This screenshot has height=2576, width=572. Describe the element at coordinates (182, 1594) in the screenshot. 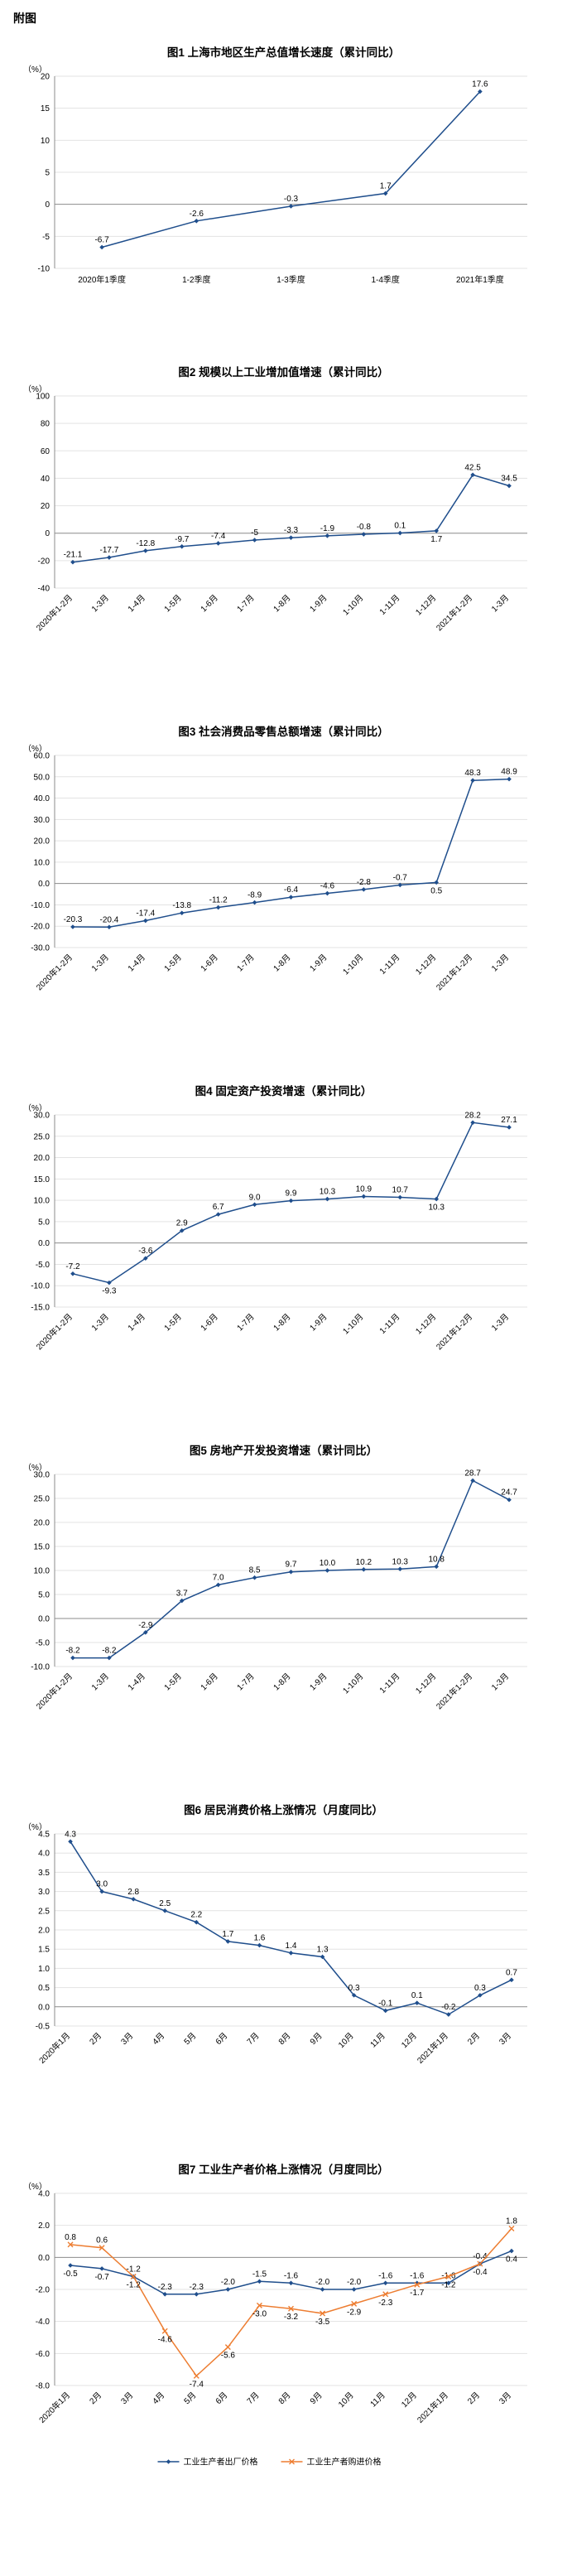

I see `svg-text: 3.7` at that location.